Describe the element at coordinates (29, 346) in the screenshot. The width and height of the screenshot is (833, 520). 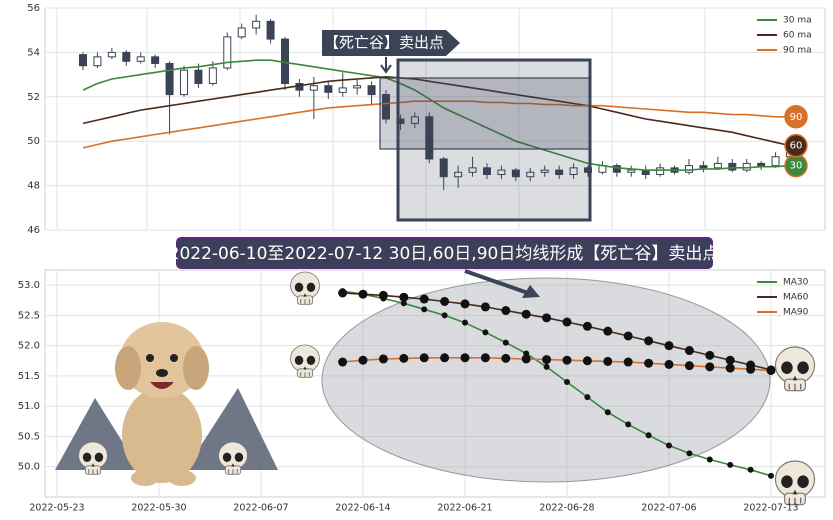
I see `y-tick-label: 52.0` at that location.